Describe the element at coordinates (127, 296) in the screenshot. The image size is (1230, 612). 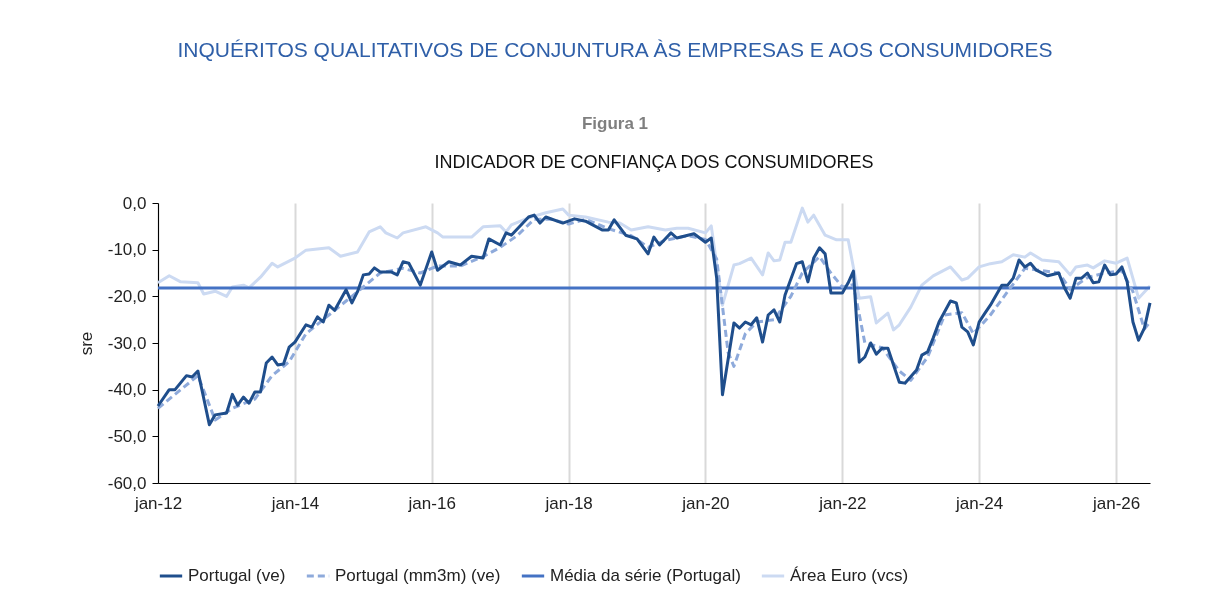
I see `y-tick-label: -20,0` at that location.